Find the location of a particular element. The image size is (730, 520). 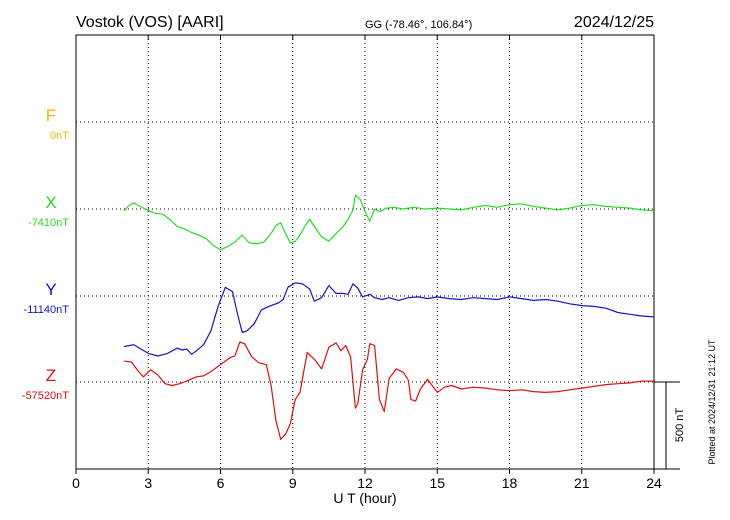

series-line-z is located at coordinates (389, 390).